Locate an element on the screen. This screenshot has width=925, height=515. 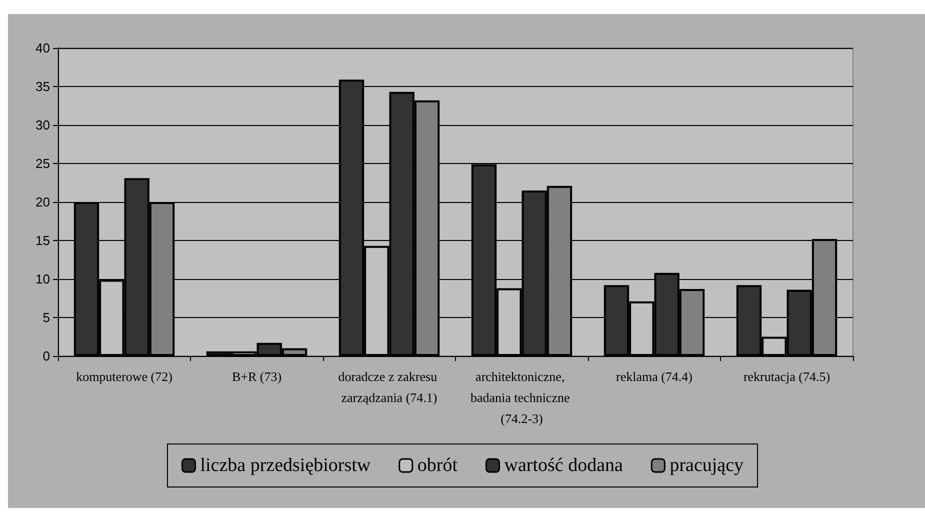
x-tick-label: rekrutacja (74.5) is located at coordinates (786, 376).